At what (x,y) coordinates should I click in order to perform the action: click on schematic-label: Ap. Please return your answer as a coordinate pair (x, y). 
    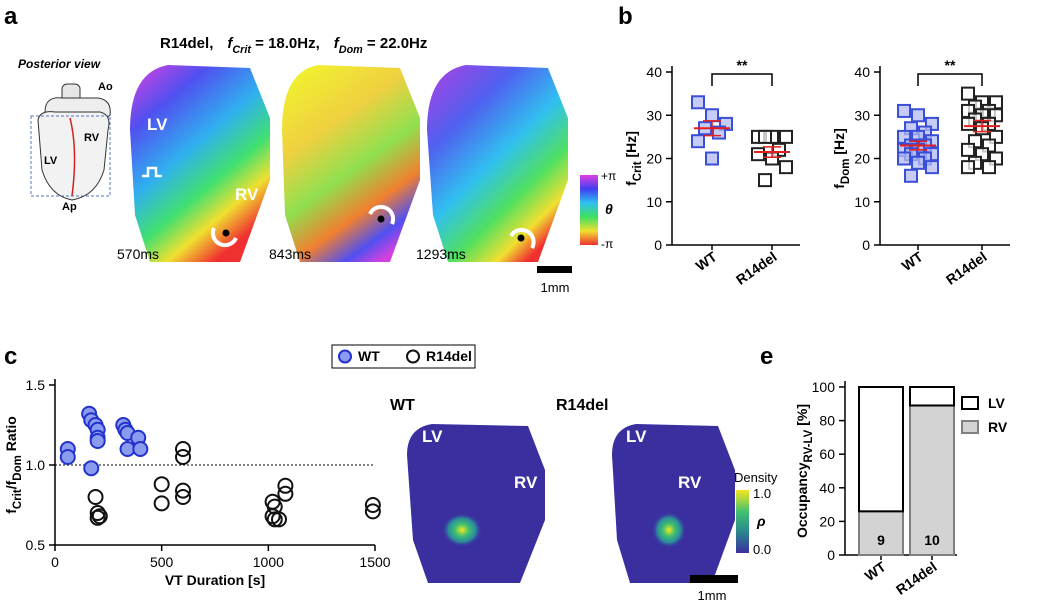
    Looking at the image, I should click on (69, 207).